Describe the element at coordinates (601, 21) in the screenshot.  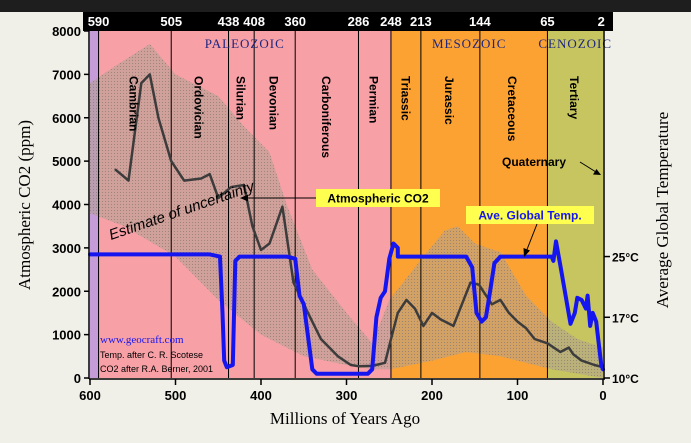
I see `top-tick-2: 2` at that location.